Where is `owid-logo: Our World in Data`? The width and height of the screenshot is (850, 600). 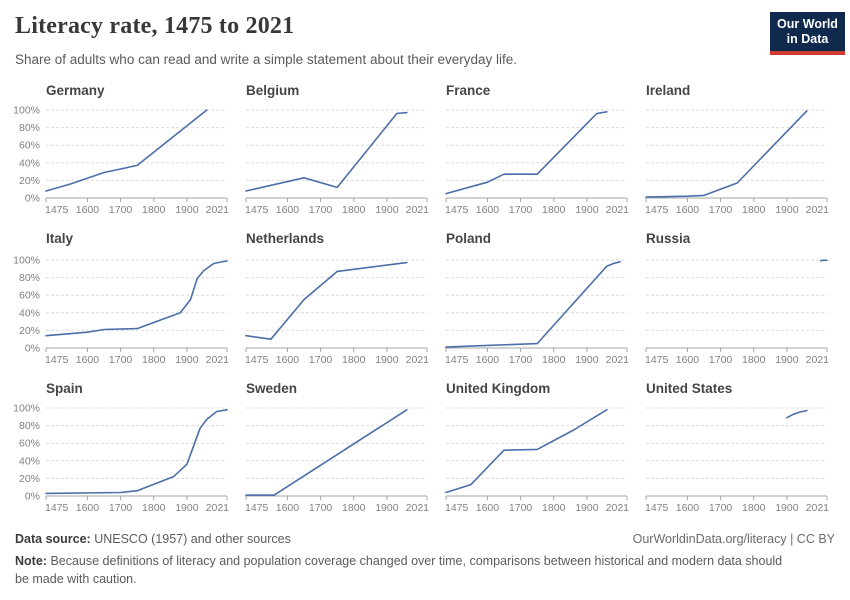
owid-logo: Our World in Data is located at coordinates (807, 33).